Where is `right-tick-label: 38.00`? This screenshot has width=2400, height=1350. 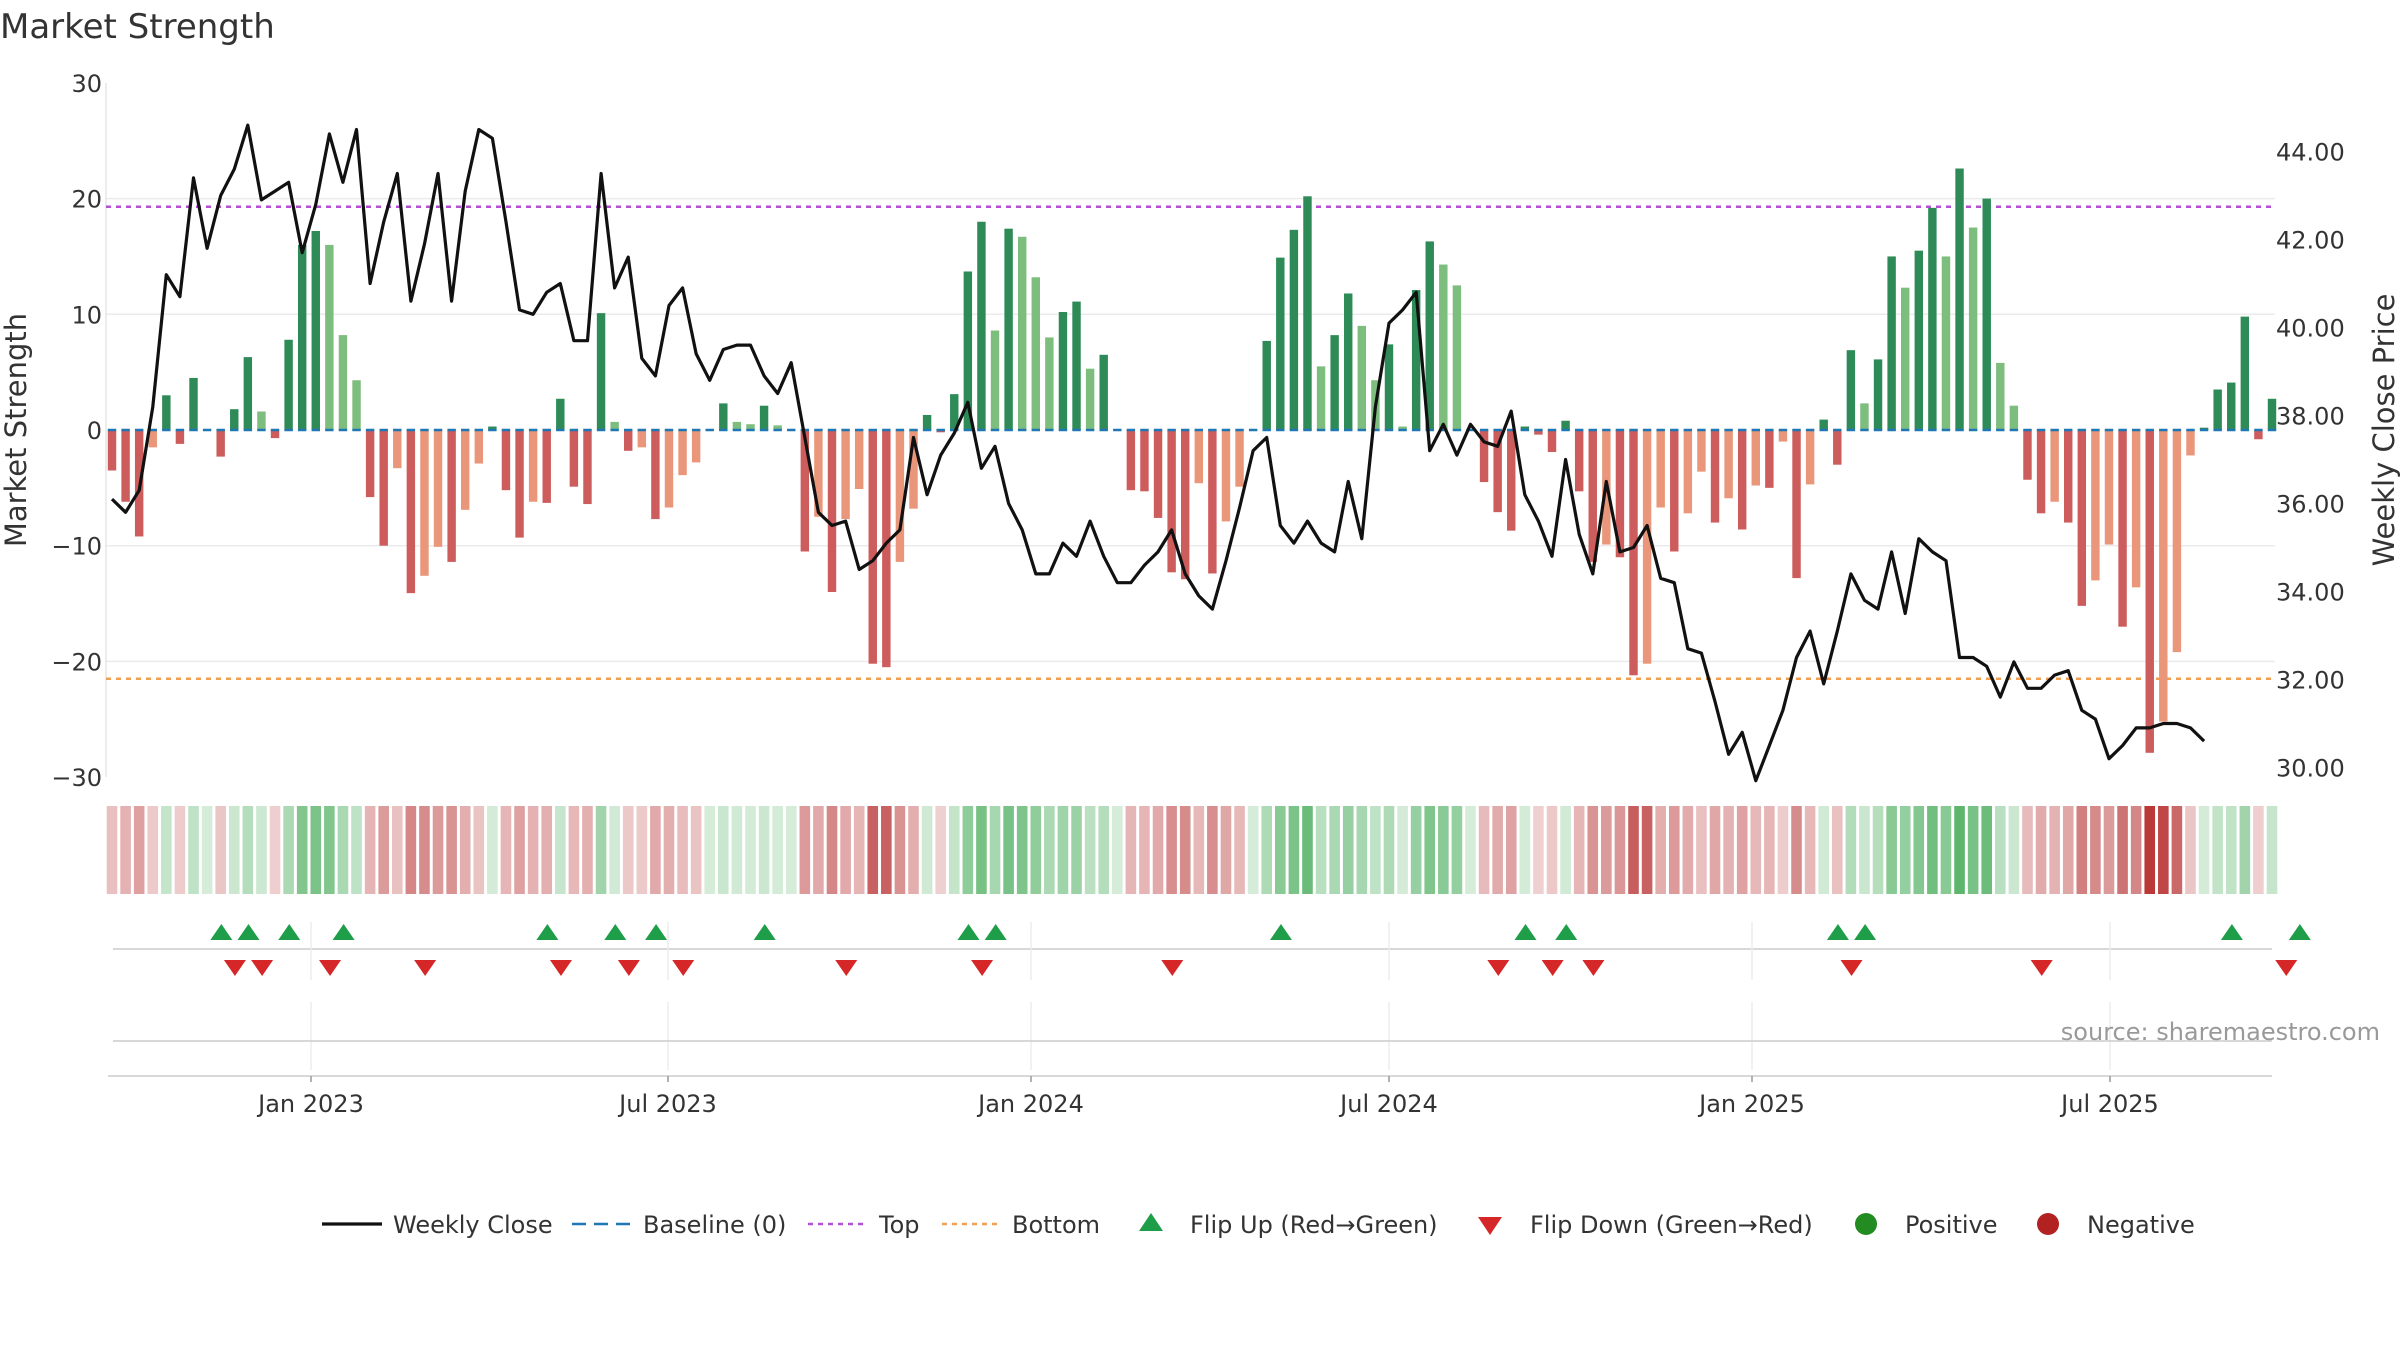
right-tick-label: 38.00 is located at coordinates (2310, 417).